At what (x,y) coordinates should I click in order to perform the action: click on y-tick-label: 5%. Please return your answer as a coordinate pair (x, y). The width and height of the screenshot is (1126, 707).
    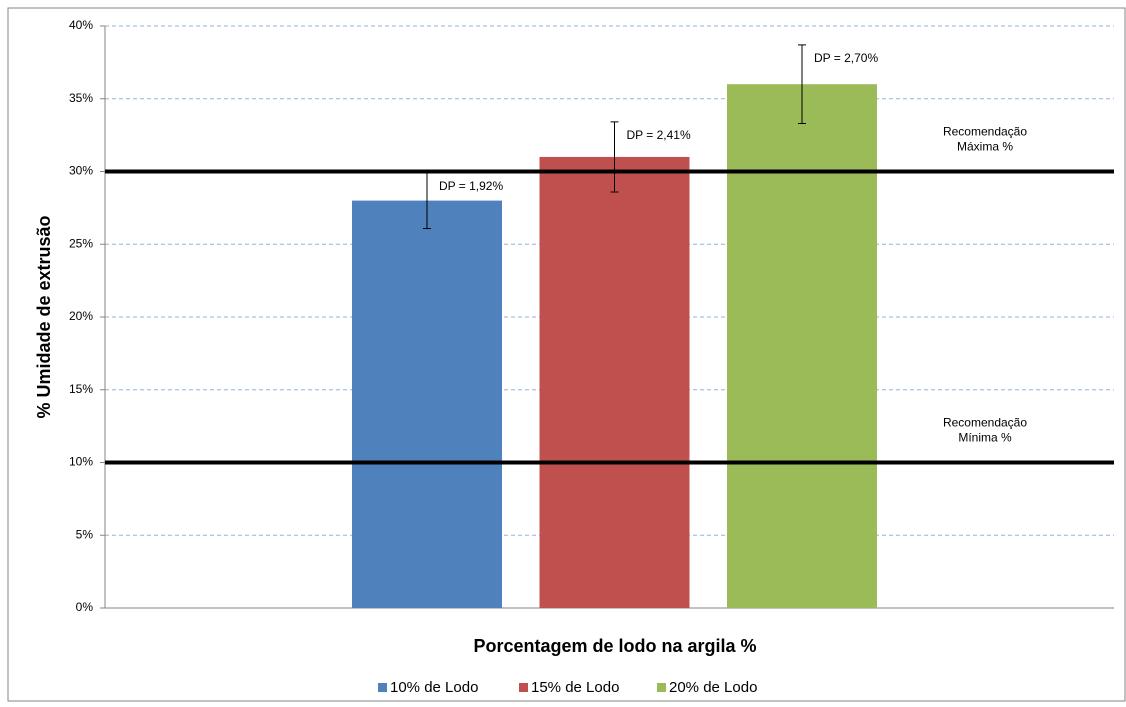
    Looking at the image, I should click on (85, 534).